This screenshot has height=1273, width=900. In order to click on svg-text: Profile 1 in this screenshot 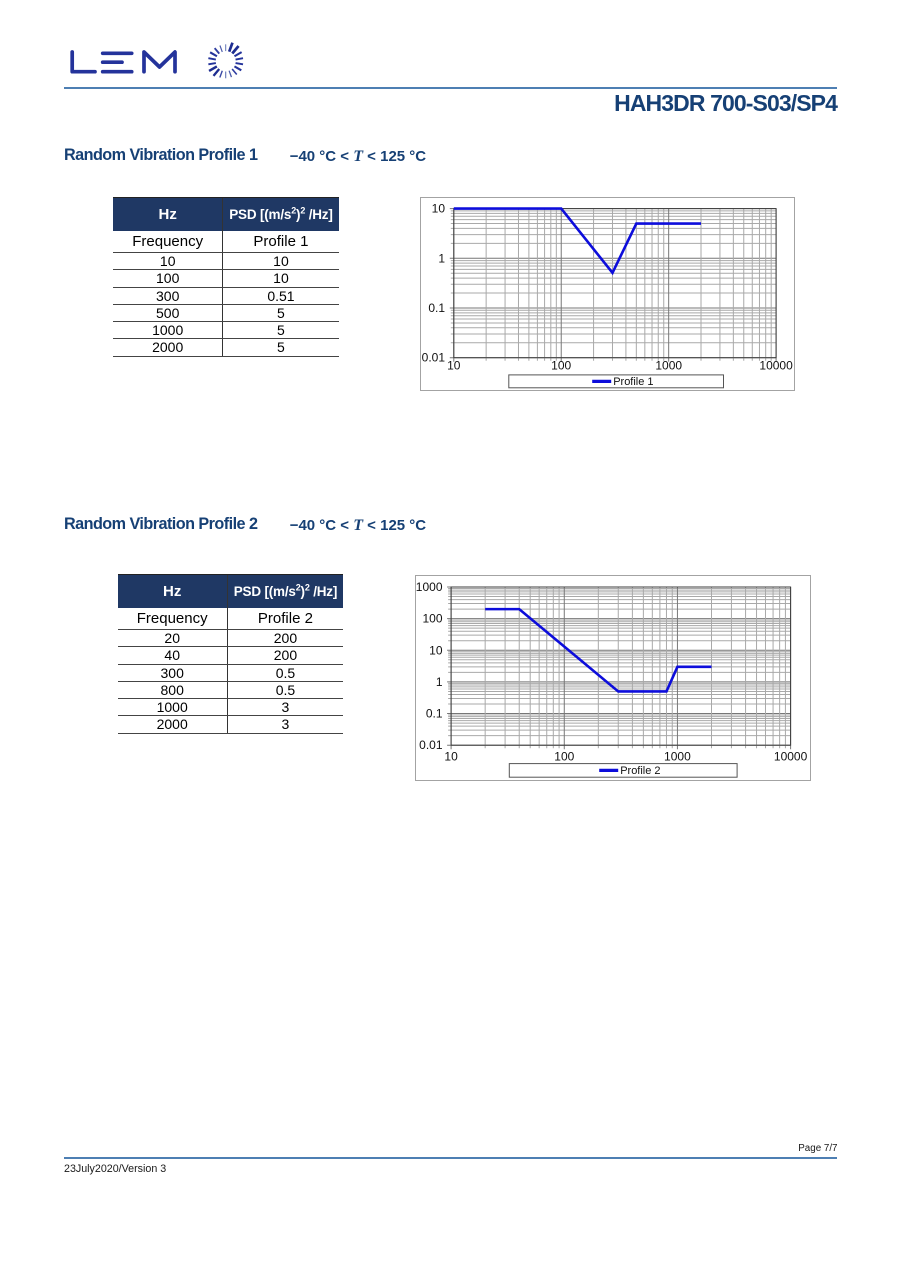, I will do `click(633, 382)`.